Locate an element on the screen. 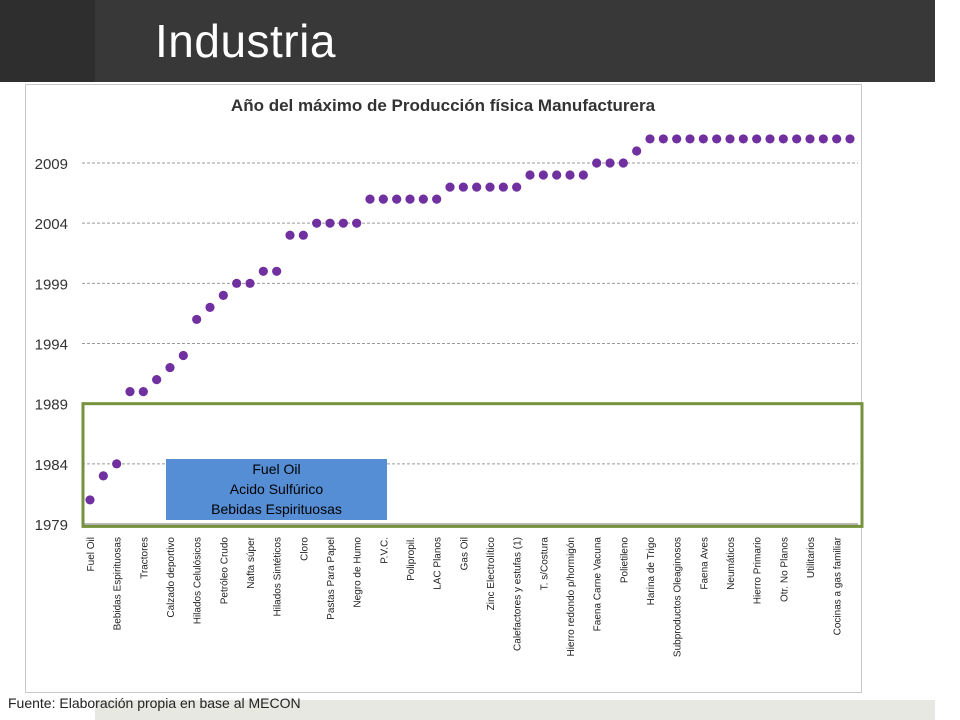 The image size is (960, 720). y-tick-label: 1999 is located at coordinates (51, 284).